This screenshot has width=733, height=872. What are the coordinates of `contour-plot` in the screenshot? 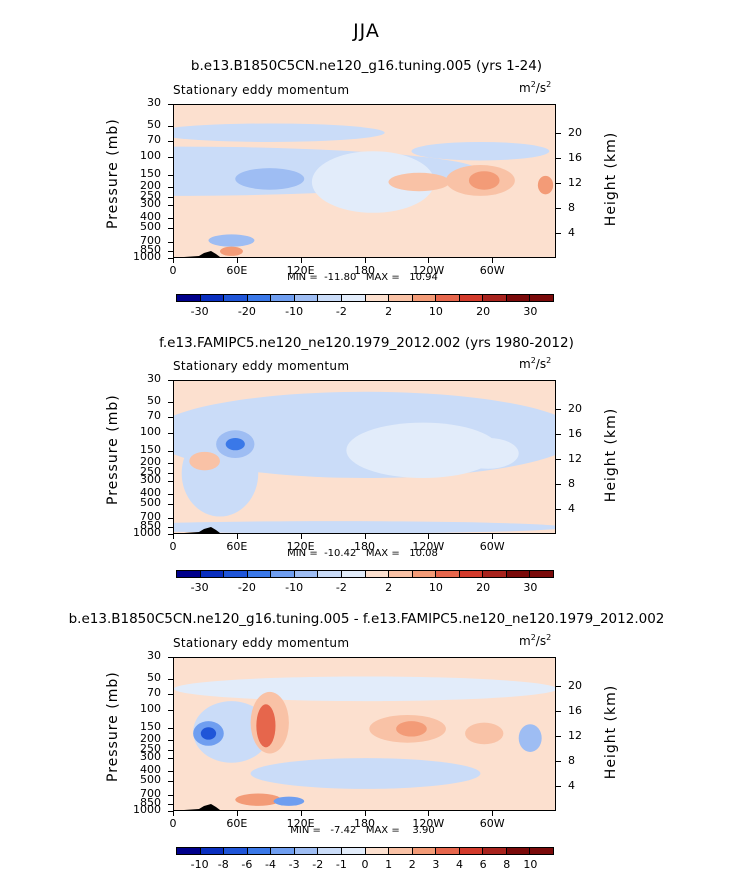 It's located at (364, 734).